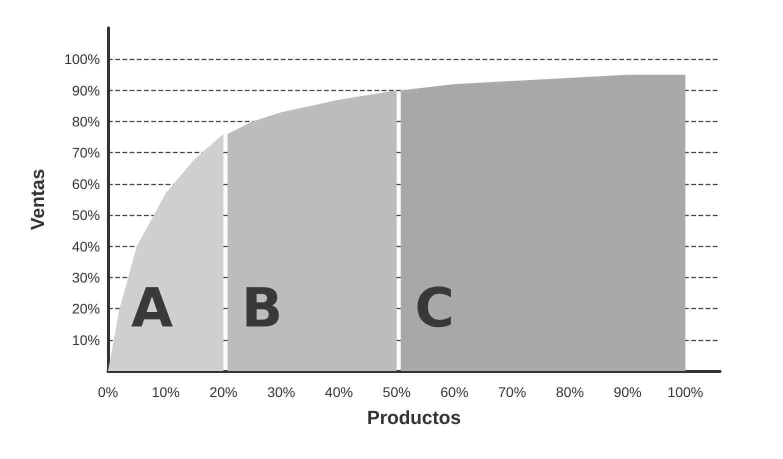  I want to click on y-tick-label: 70%, so click(86, 152).